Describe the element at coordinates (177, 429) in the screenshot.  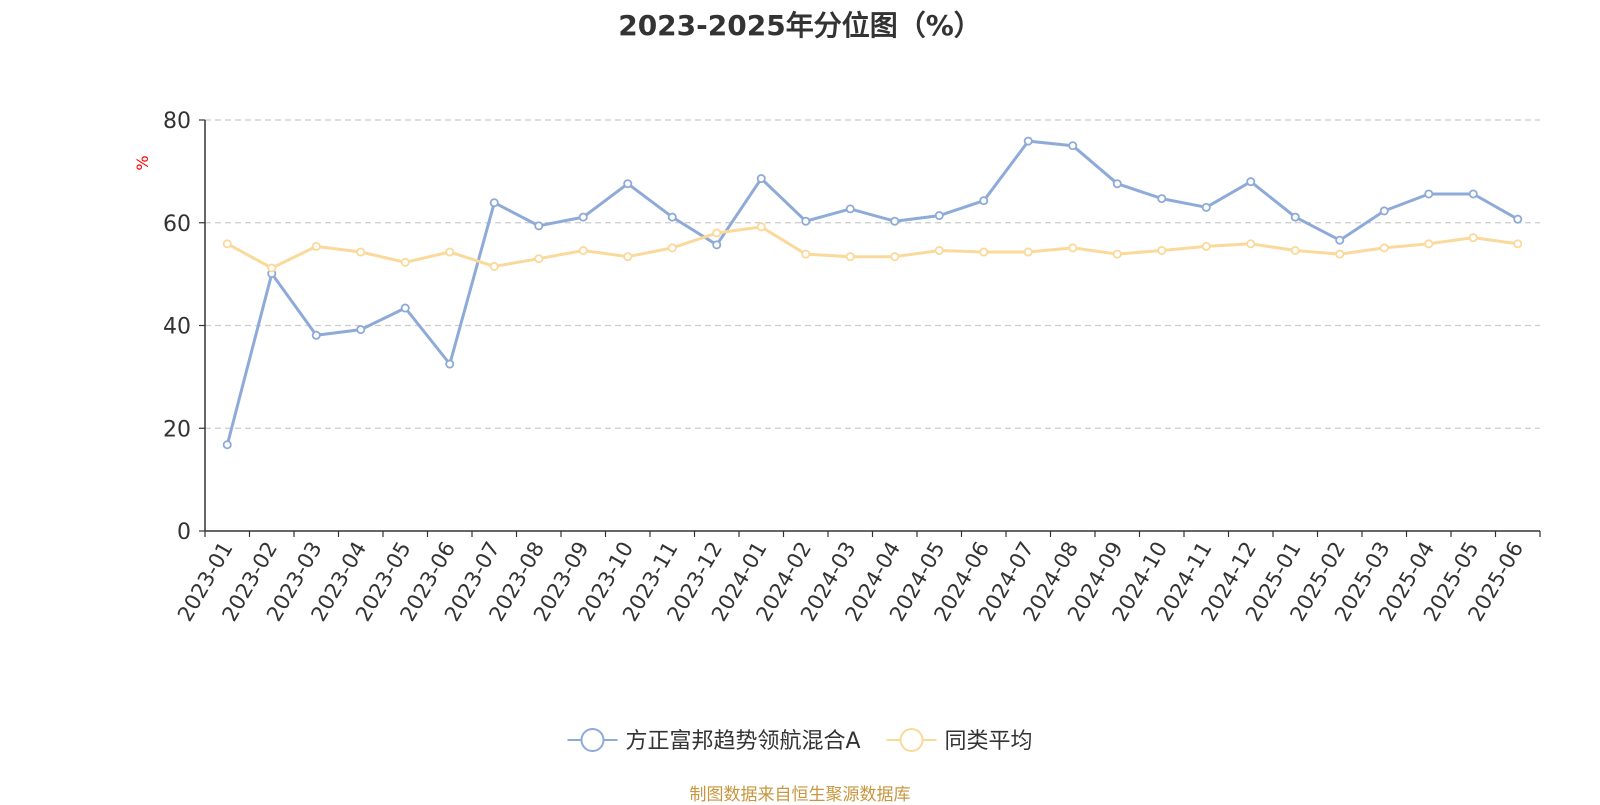
I see `y-tick-label: 20` at that location.